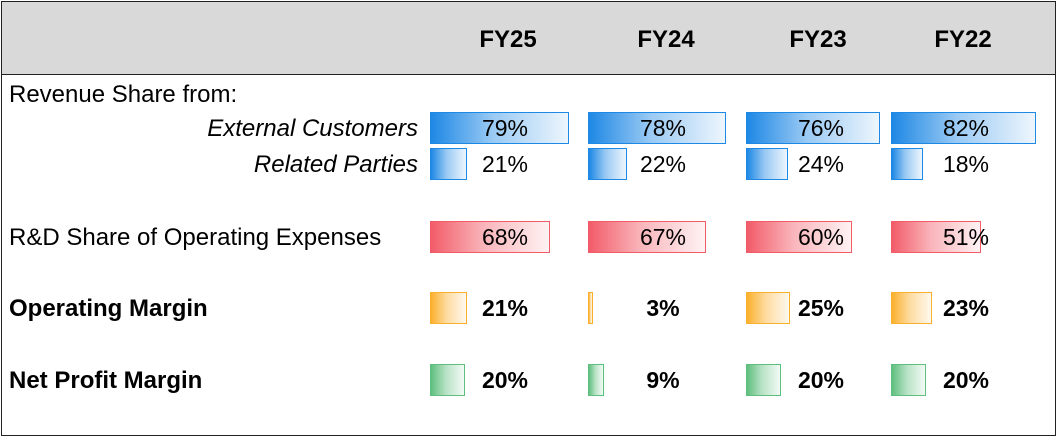  I want to click on cell-related-parties-fy24: 22%, so click(663, 164).